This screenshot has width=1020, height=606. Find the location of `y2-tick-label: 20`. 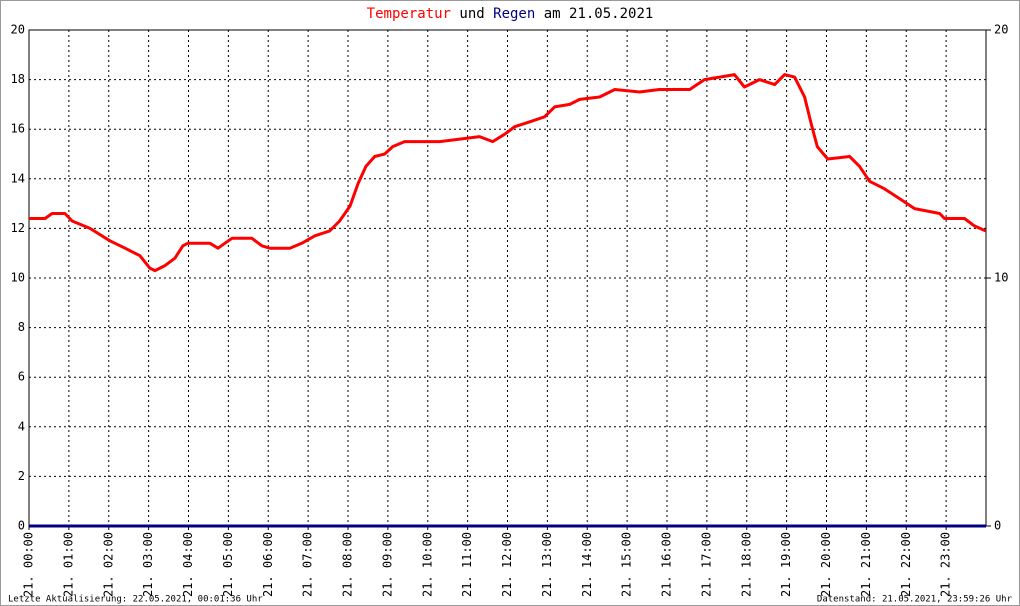

y2-tick-label: 20 is located at coordinates (1001, 30).